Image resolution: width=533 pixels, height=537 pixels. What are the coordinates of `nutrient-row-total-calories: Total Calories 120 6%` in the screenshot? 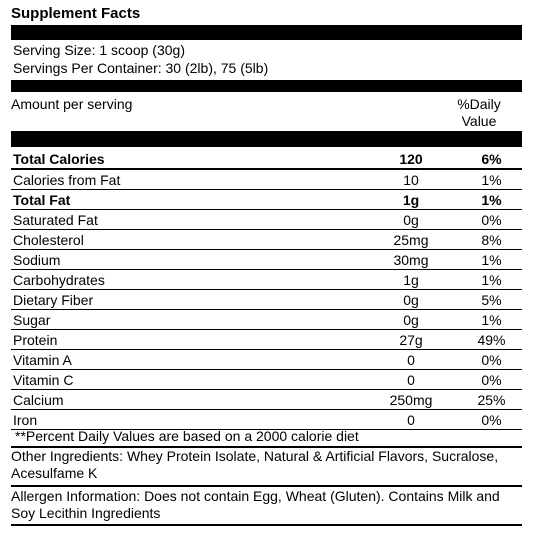 It's located at (266, 159).